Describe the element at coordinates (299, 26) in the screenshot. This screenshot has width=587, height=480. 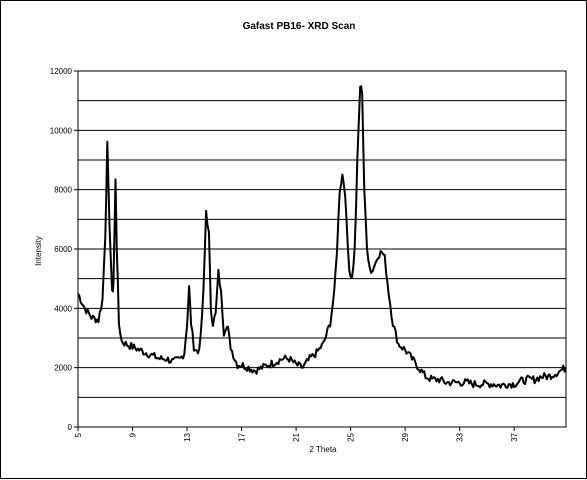
I see `chart-title: Gafast PB16- XRD Scan` at that location.